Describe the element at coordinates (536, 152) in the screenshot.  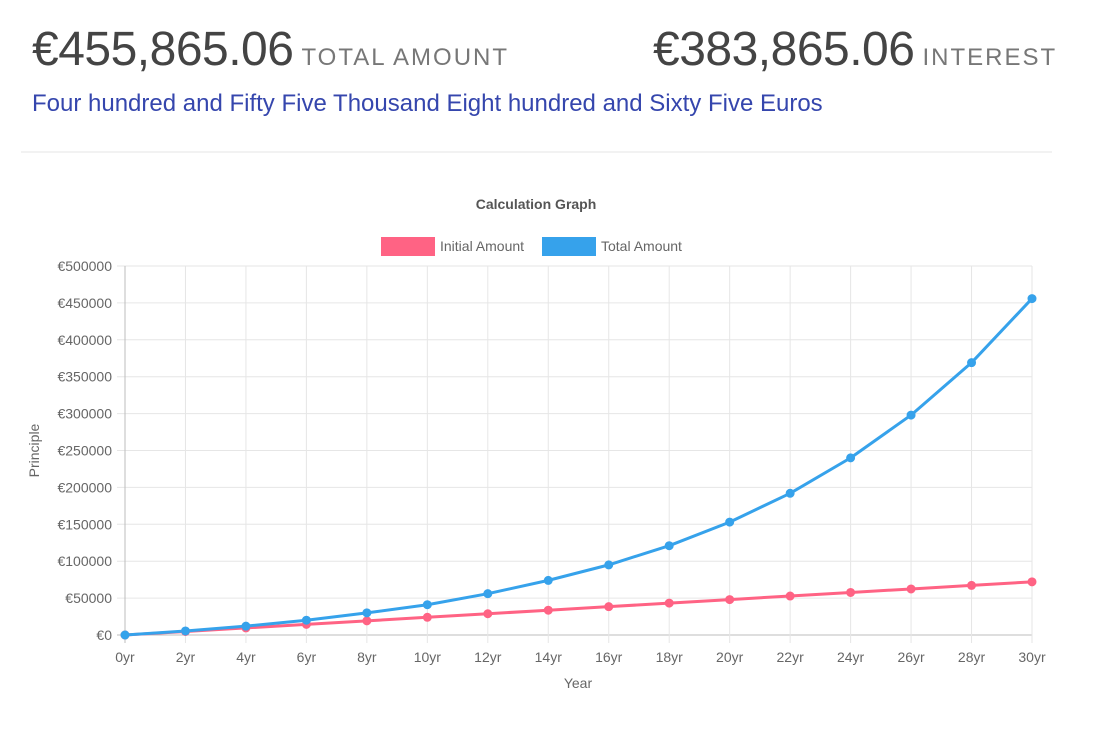
I see `divider` at that location.